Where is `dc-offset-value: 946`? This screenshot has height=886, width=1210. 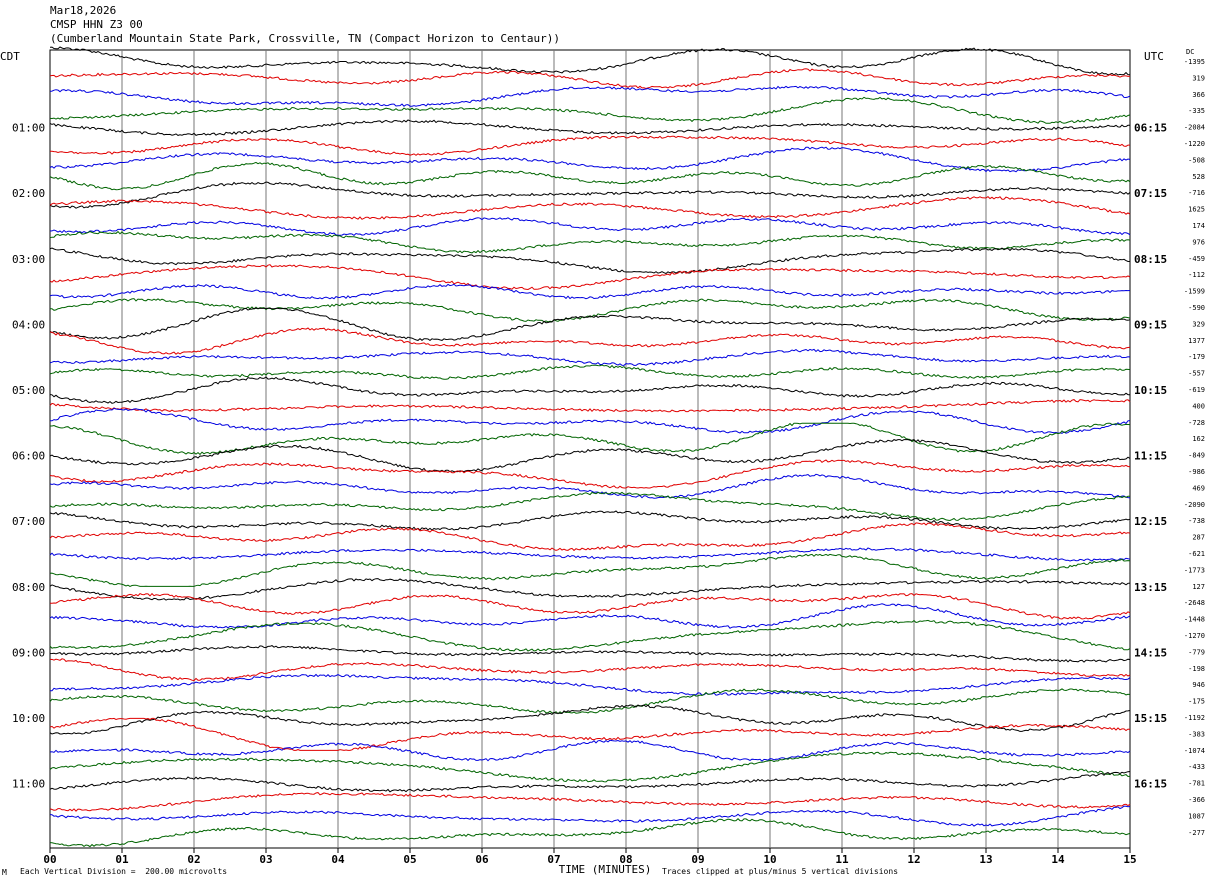
dc-offset-value: 946 is located at coordinates (1198, 685).